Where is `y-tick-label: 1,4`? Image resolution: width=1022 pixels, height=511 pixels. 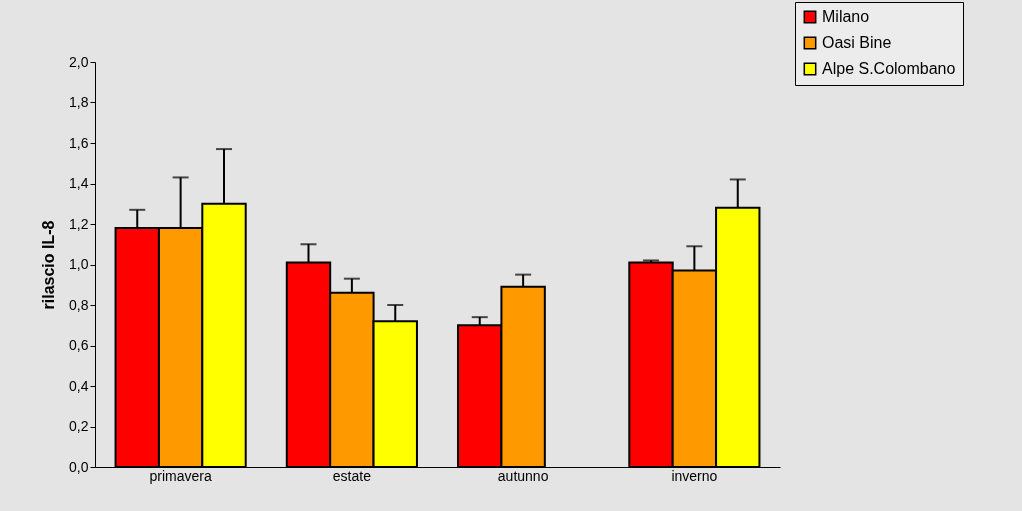
y-tick-label: 1,4 is located at coordinates (79, 183).